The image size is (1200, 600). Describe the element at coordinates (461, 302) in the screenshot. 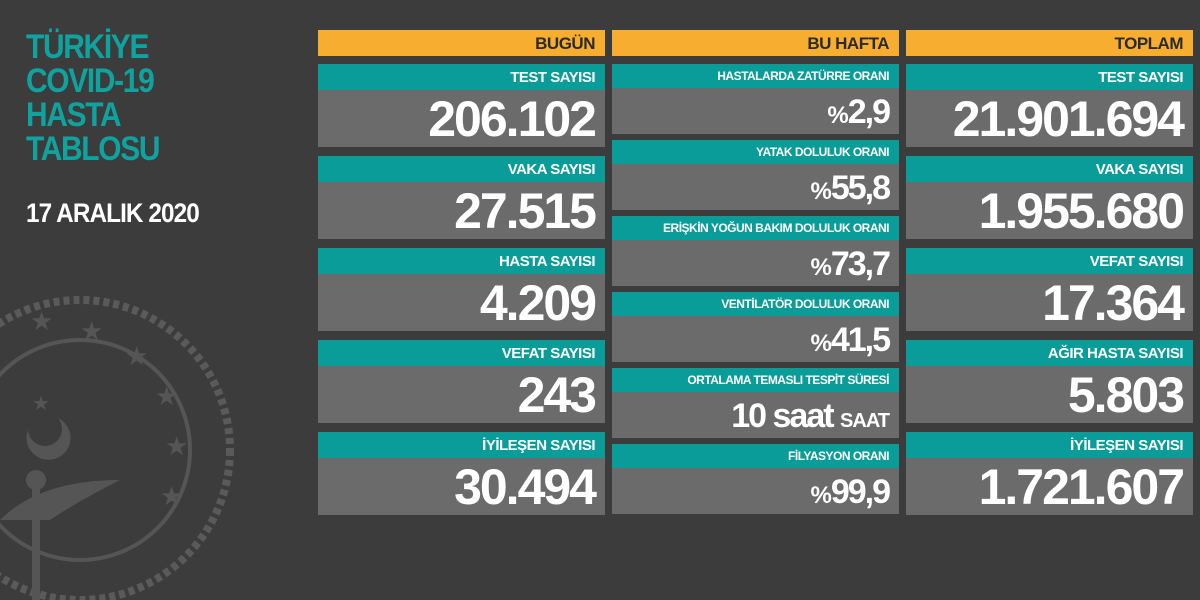

I see `stat-value-box: 4.209` at that location.